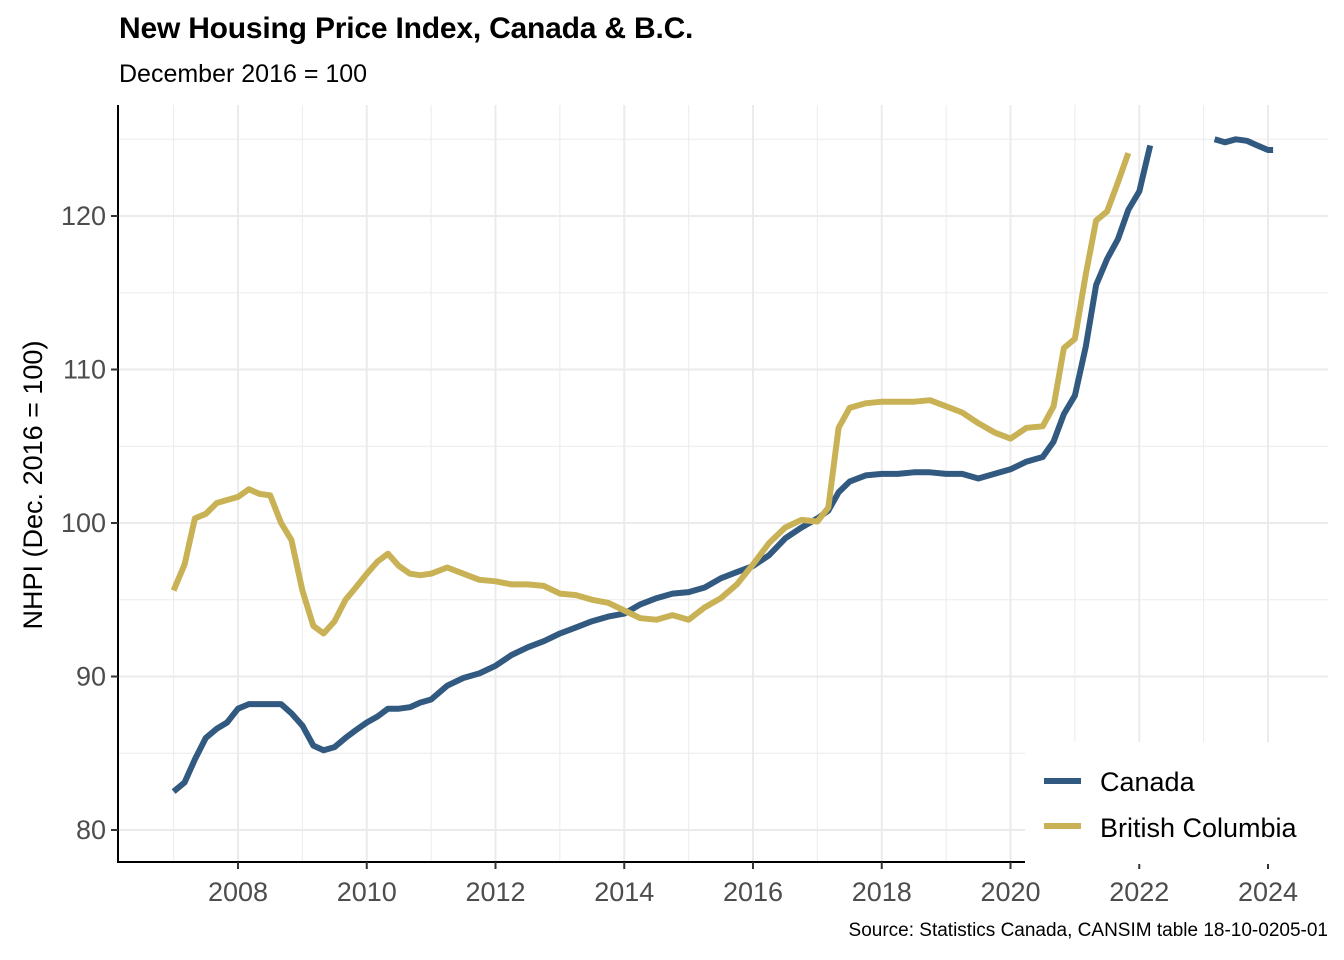  Describe the element at coordinates (882, 892) in the screenshot. I see `x-tick-label: 2018` at that location.